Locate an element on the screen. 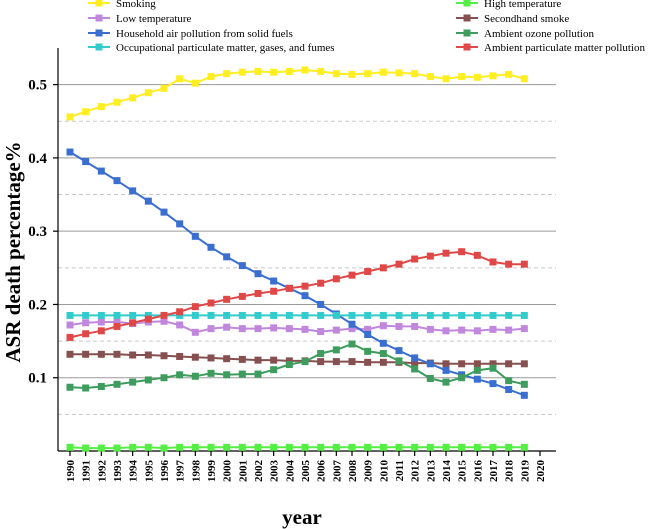 The height and width of the screenshot is (529, 650). y-tick-labels: 0.1 0.2 0.3 0.4 0.5 is located at coordinates (37, 232).